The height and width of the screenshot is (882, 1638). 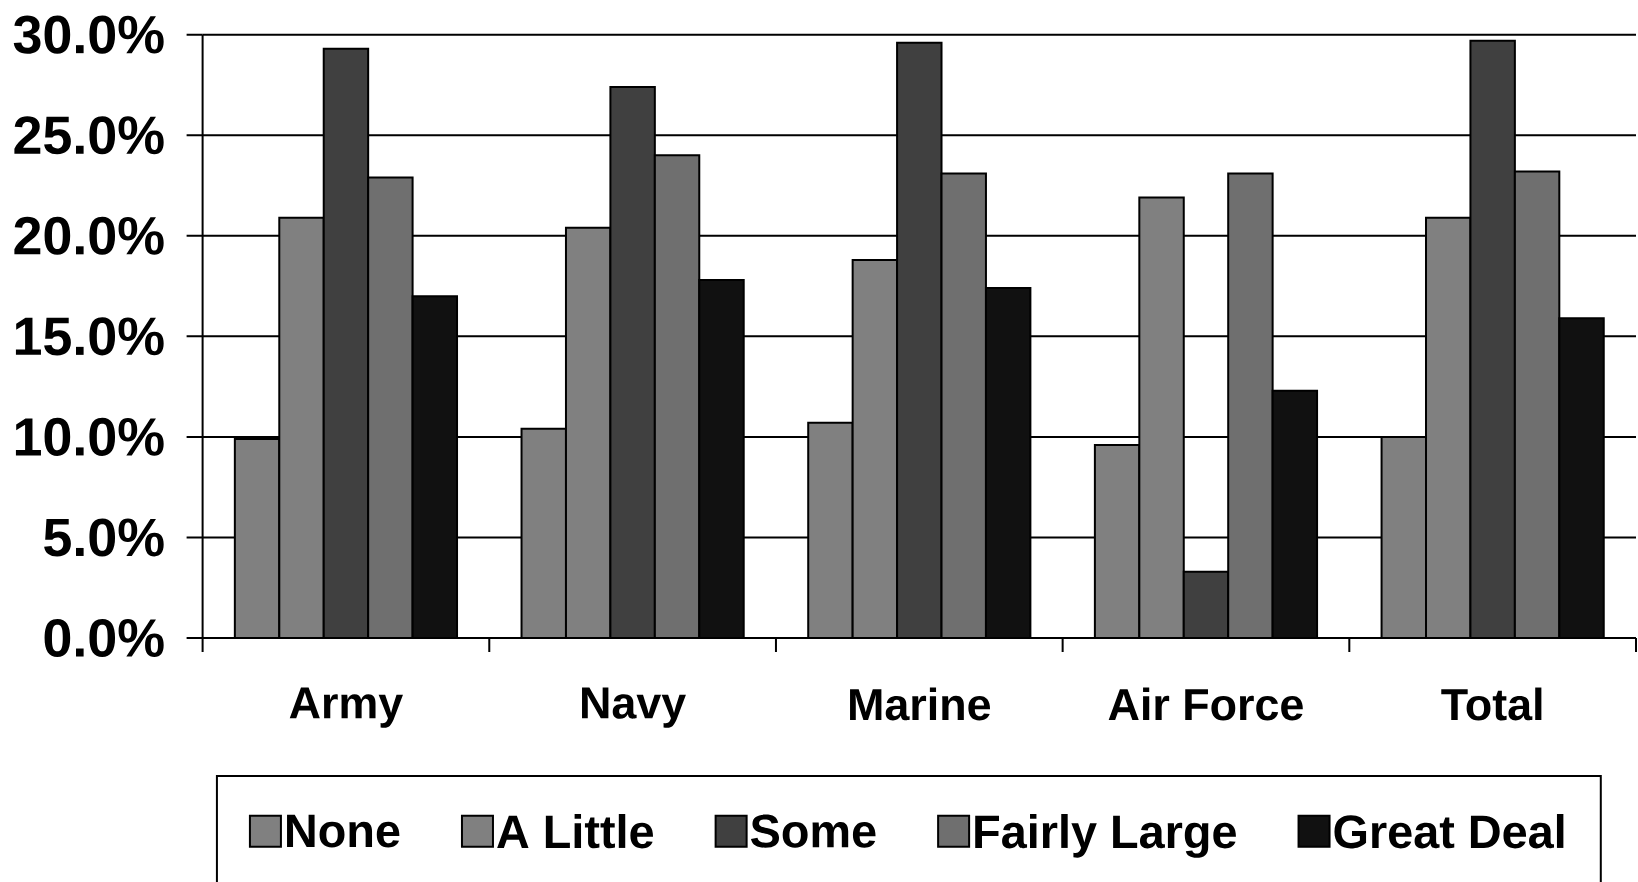 What do you see at coordinates (575, 831) in the screenshot?
I see `legend-label: A Little` at bounding box center [575, 831].